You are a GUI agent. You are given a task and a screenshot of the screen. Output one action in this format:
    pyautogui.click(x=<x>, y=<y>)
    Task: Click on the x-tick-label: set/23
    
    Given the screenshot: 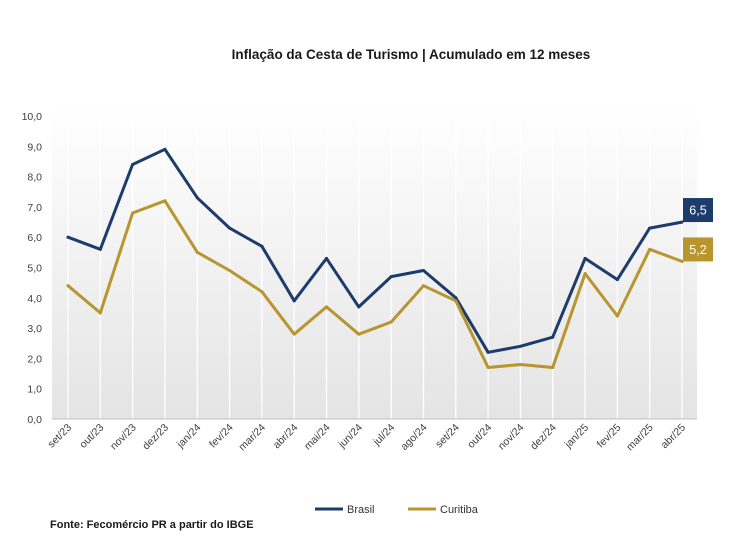 What is the action you would take?
    pyautogui.click(x=59, y=436)
    